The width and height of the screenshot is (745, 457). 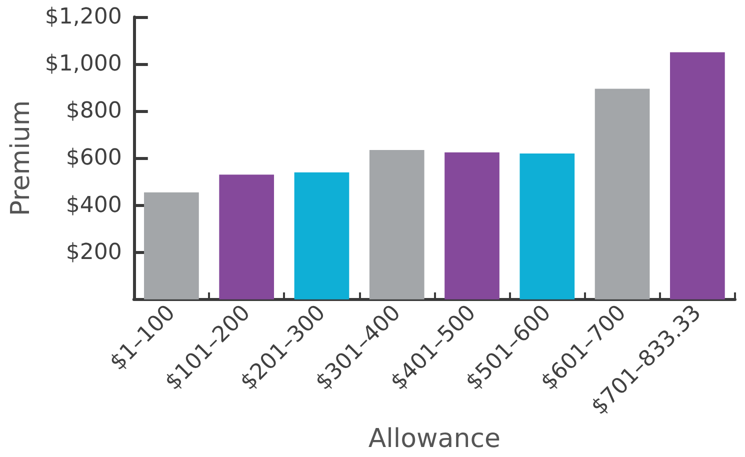 What do you see at coordinates (83, 17) in the screenshot?
I see `y-tick-label: $1,200` at bounding box center [83, 17].